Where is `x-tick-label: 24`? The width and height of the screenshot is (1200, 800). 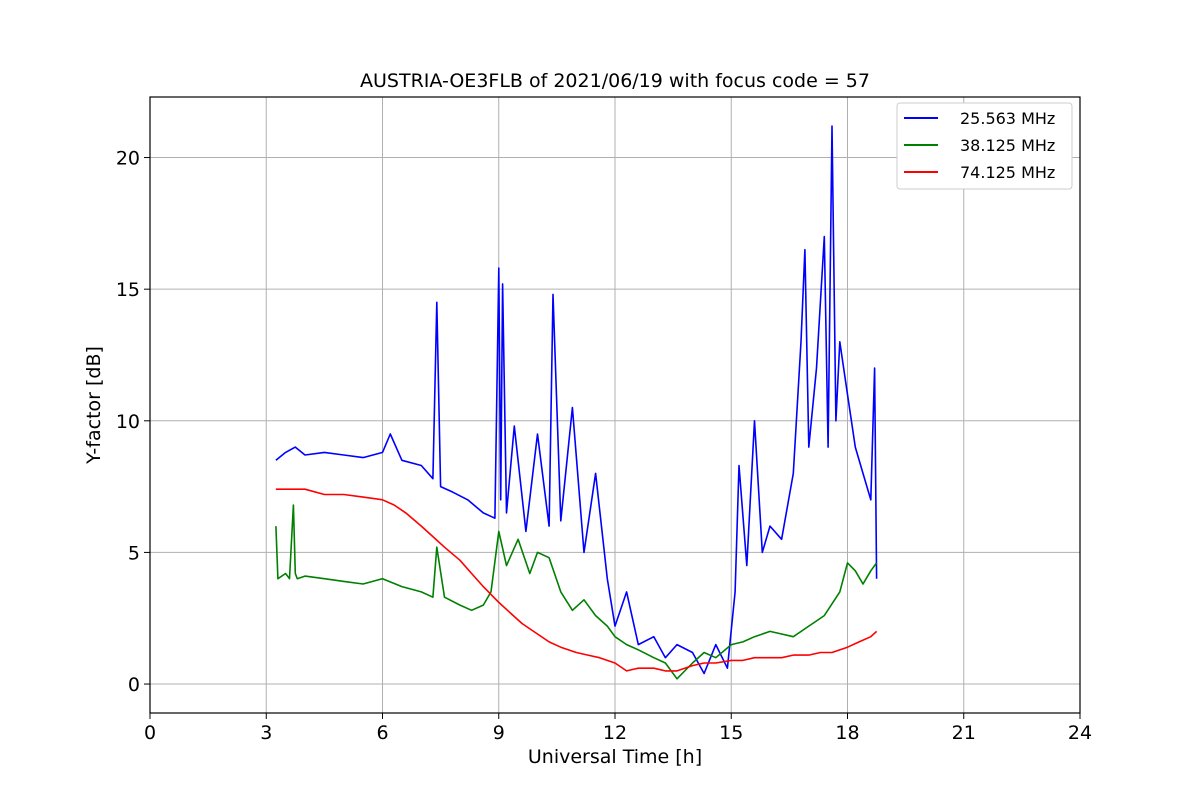 x-tick-label: 24 is located at coordinates (1080, 733).